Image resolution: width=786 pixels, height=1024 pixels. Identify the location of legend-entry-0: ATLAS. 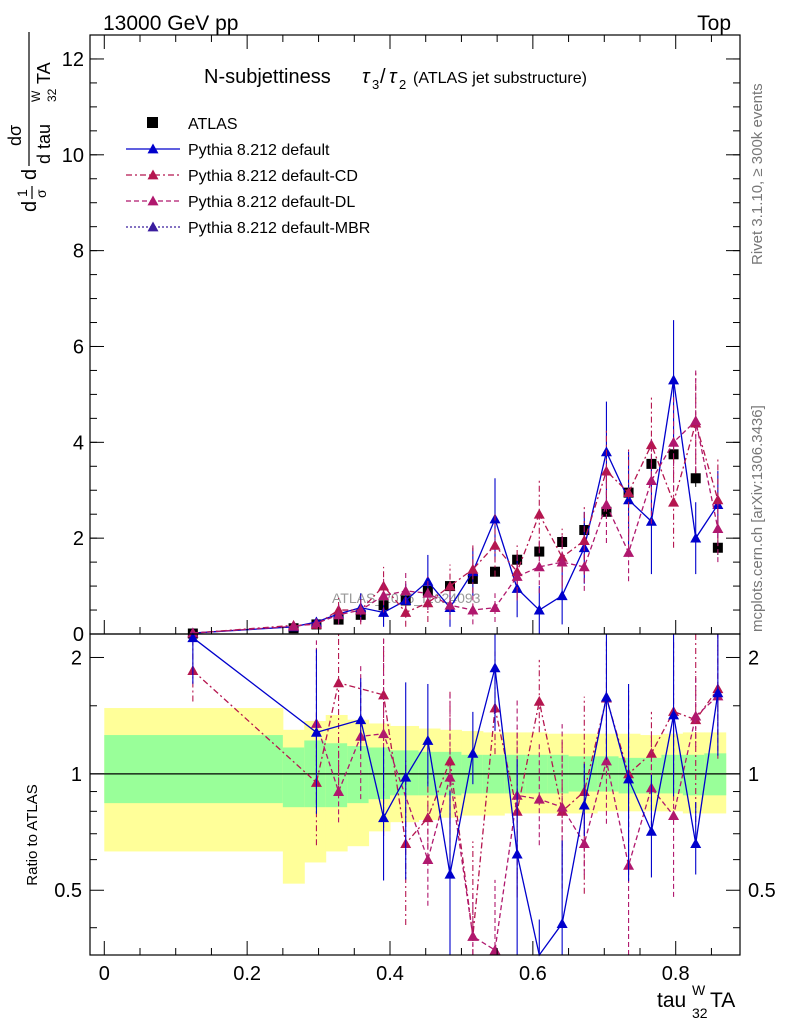
(192, 124).